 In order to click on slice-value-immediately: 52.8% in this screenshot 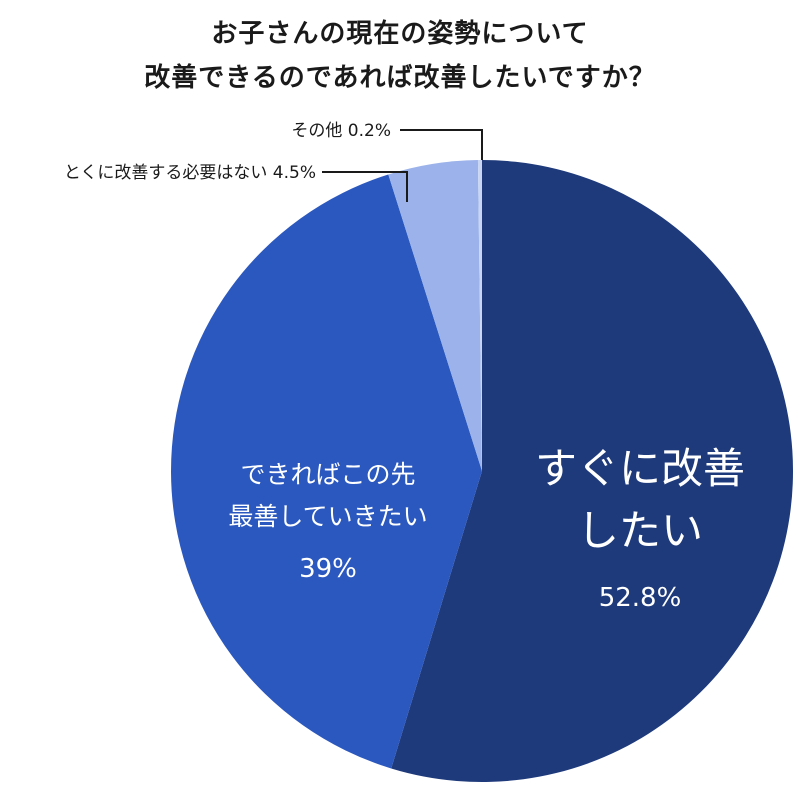, I will do `click(640, 598)`.